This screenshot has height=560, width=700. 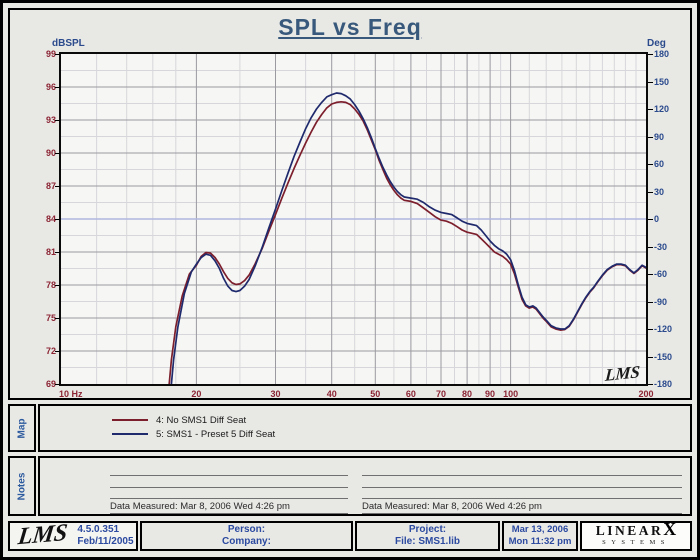 What do you see at coordinates (661, 246) in the screenshot?
I see `right-axis-tick-label: -30` at bounding box center [661, 246].